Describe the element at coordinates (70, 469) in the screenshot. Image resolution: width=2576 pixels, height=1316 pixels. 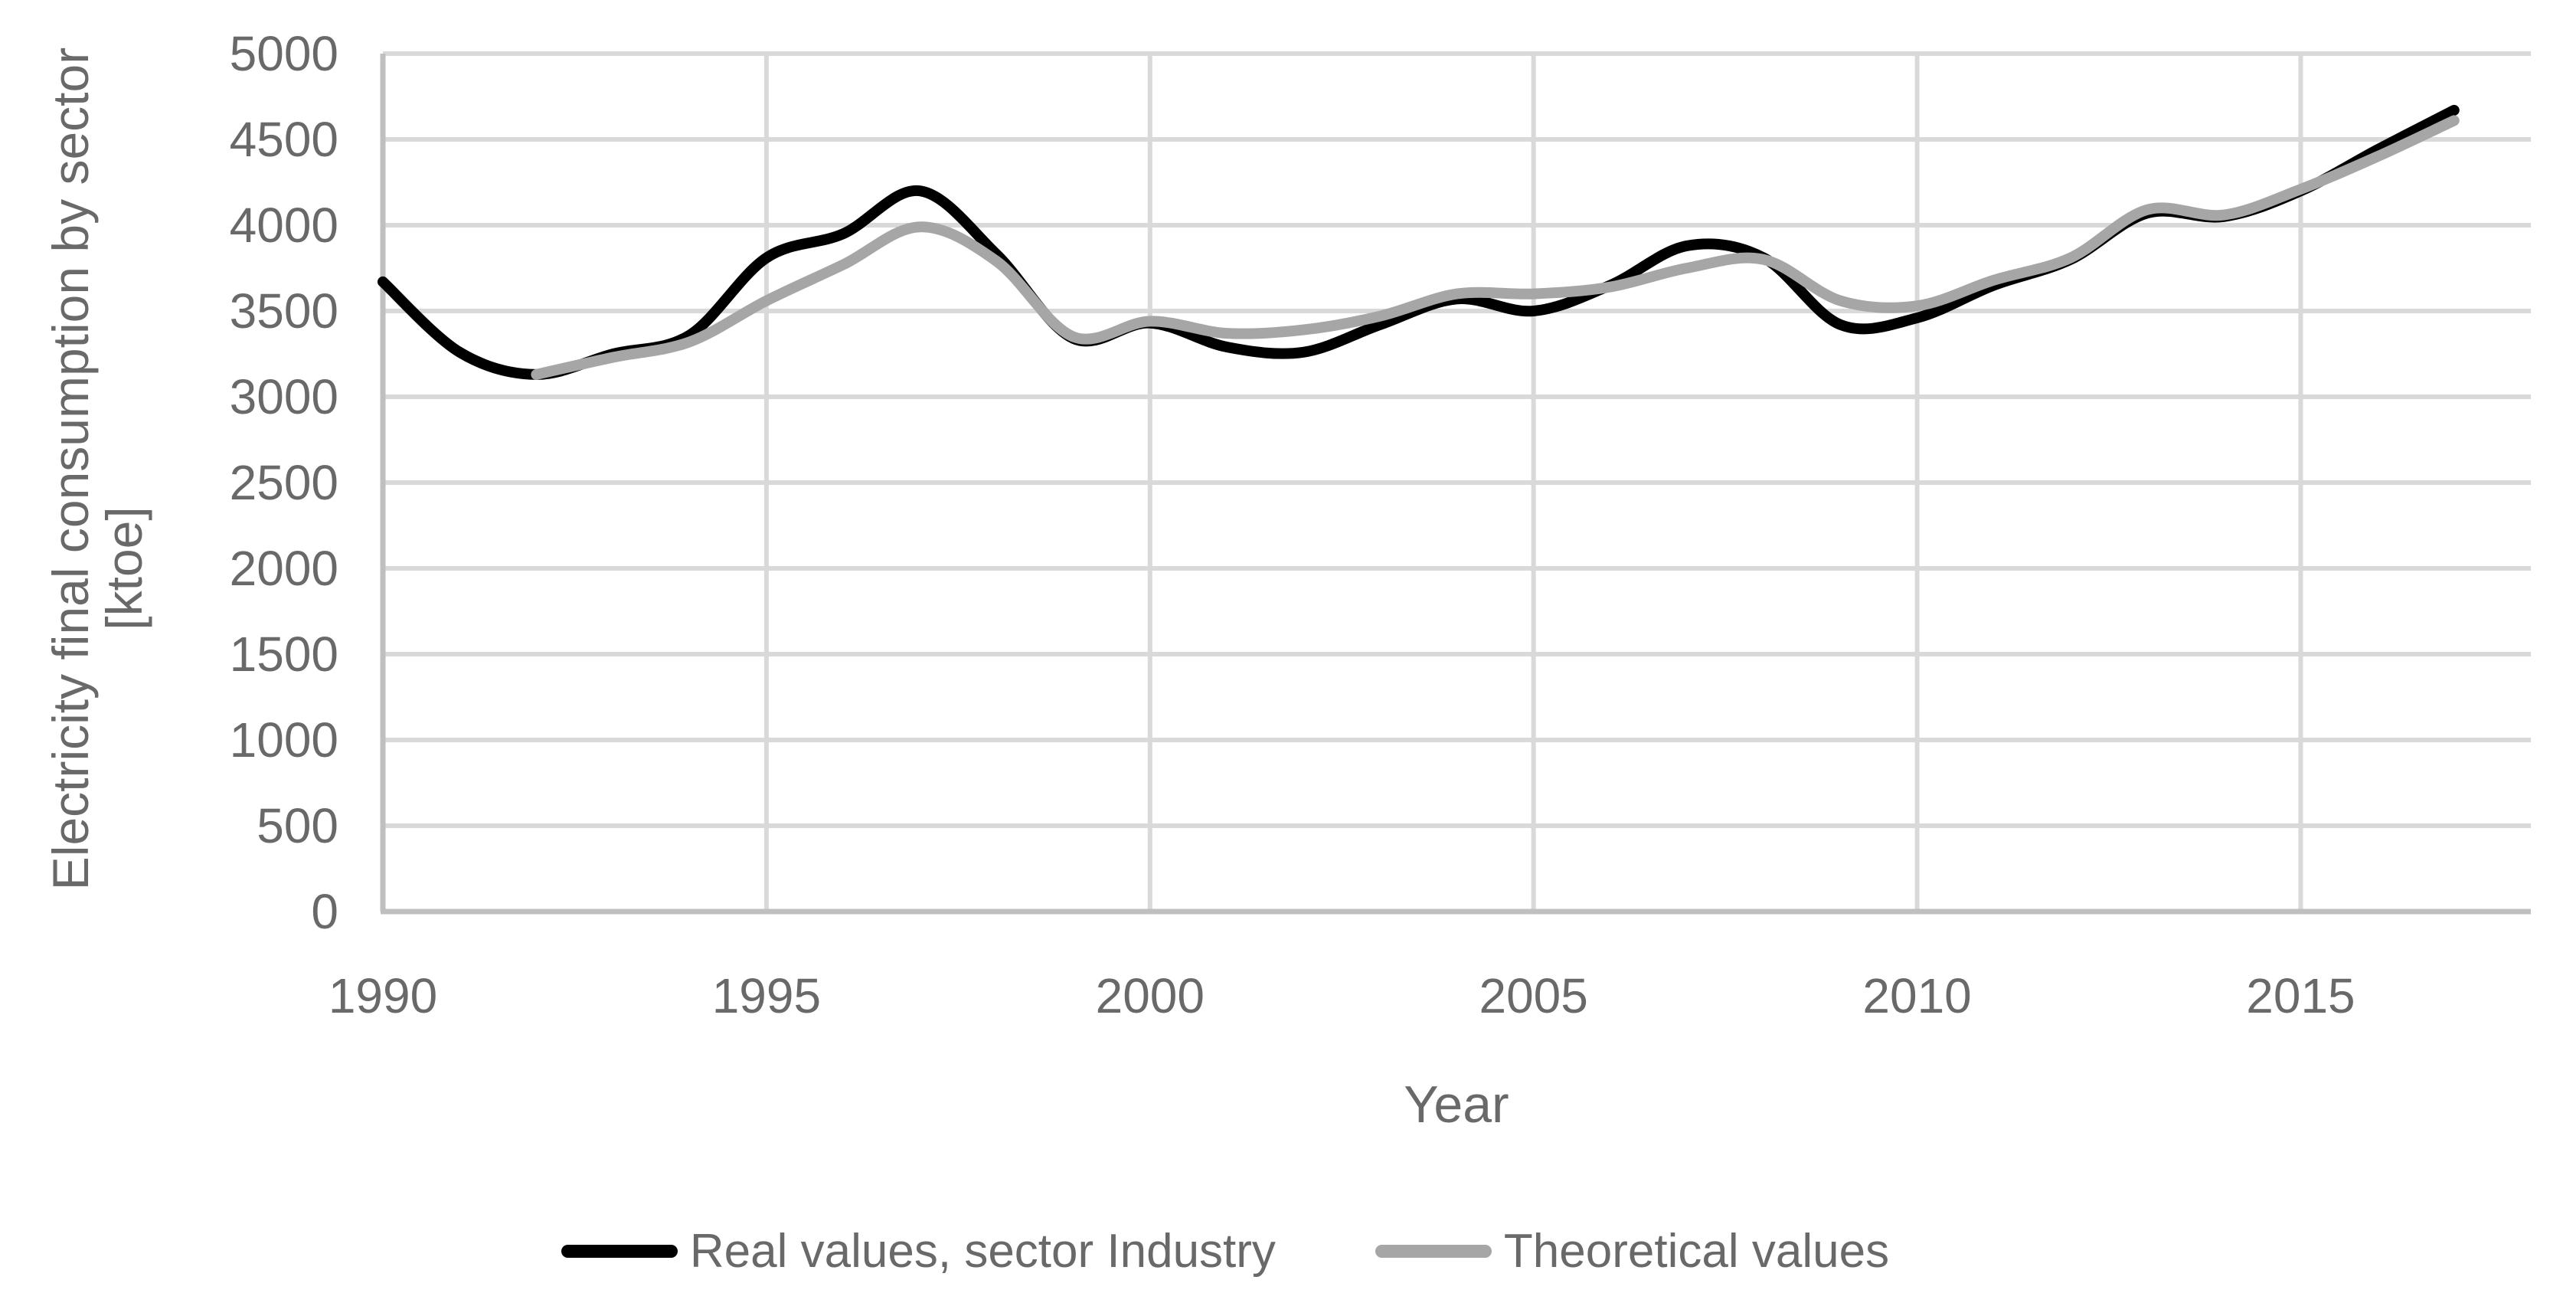
I see `y-axis-title-line1: Electricity final consumption by sector` at that location.